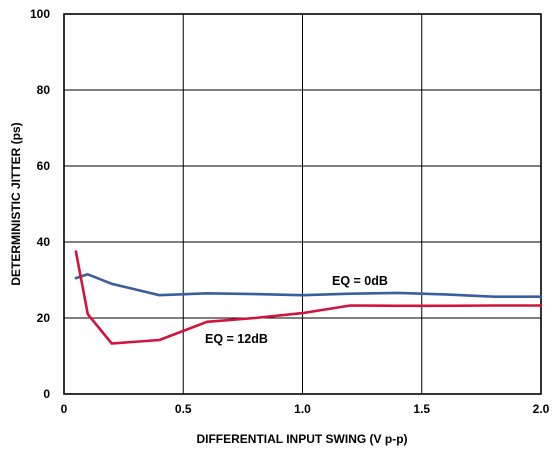  Describe the element at coordinates (46, 394) in the screenshot. I see `y-tick-label: 0` at that location.